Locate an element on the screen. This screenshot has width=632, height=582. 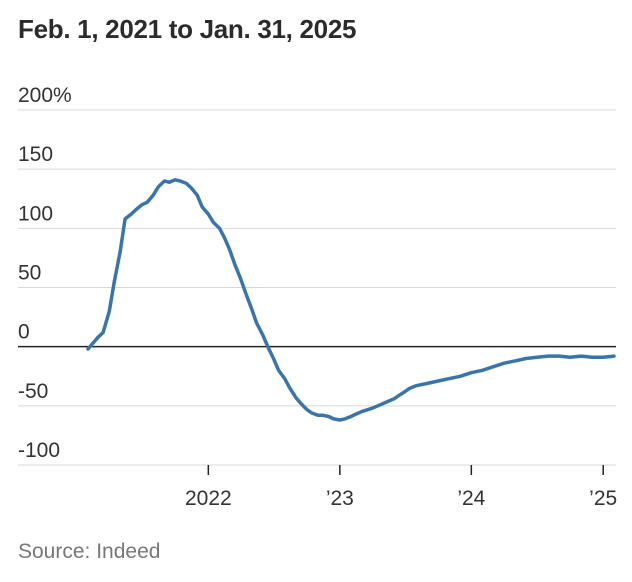
x-tick-label: ’23 is located at coordinates (340, 498).